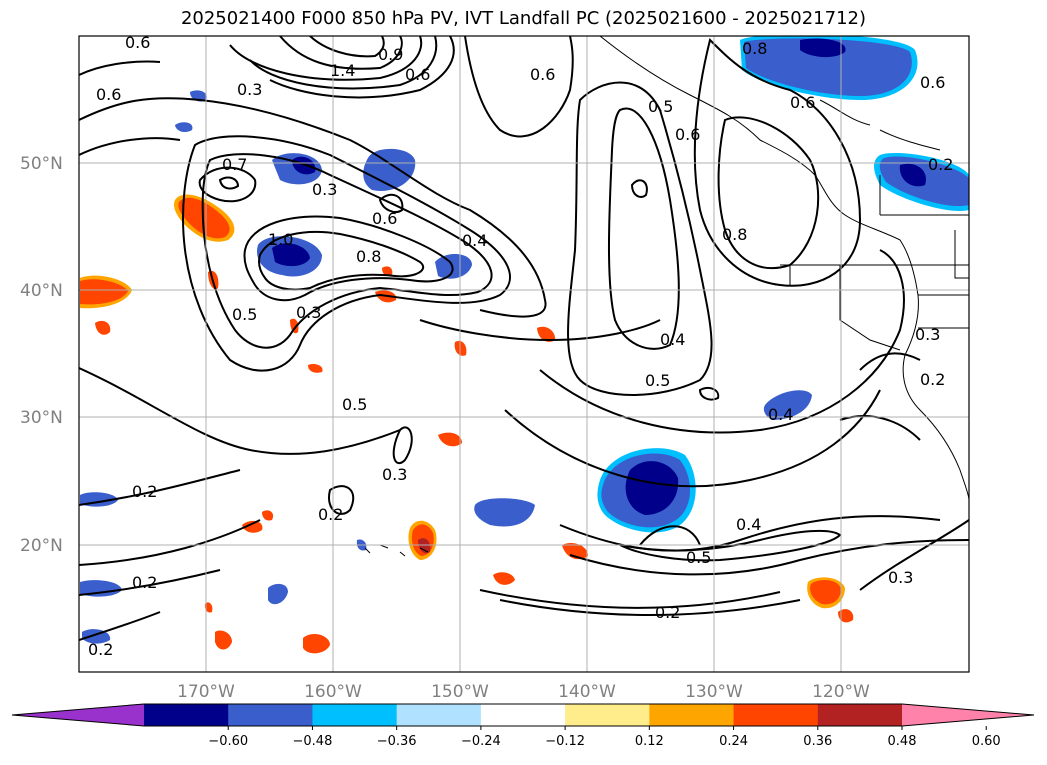  I want to click on colorbar-tick-label: −0.24, so click(481, 741).